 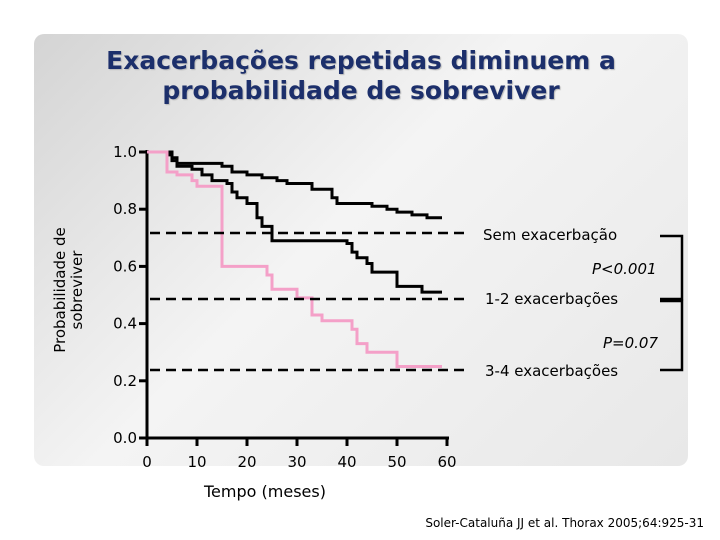 What do you see at coordinates (265, 491) in the screenshot?
I see `x-axis-label: Tempo (meses)` at bounding box center [265, 491].